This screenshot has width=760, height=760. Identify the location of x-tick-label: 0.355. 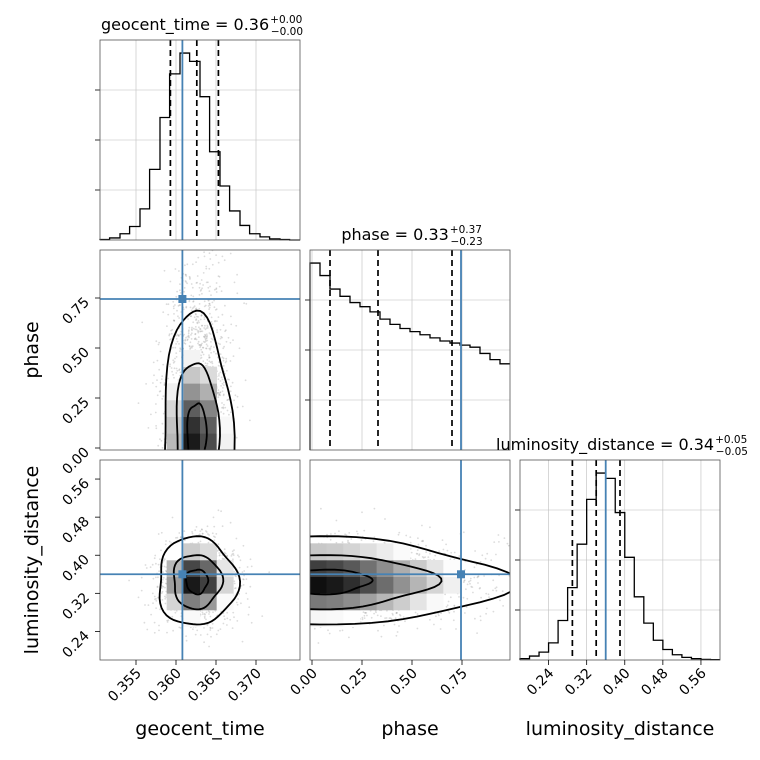
(125, 686).